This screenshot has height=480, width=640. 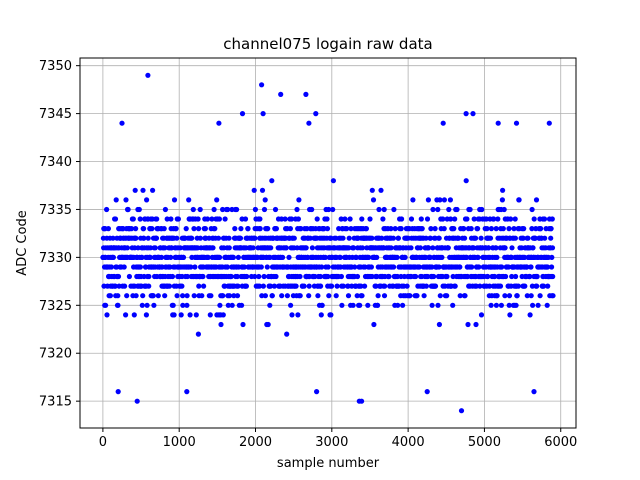 What do you see at coordinates (179, 442) in the screenshot?
I see `x-tick-label: 1000` at bounding box center [179, 442].